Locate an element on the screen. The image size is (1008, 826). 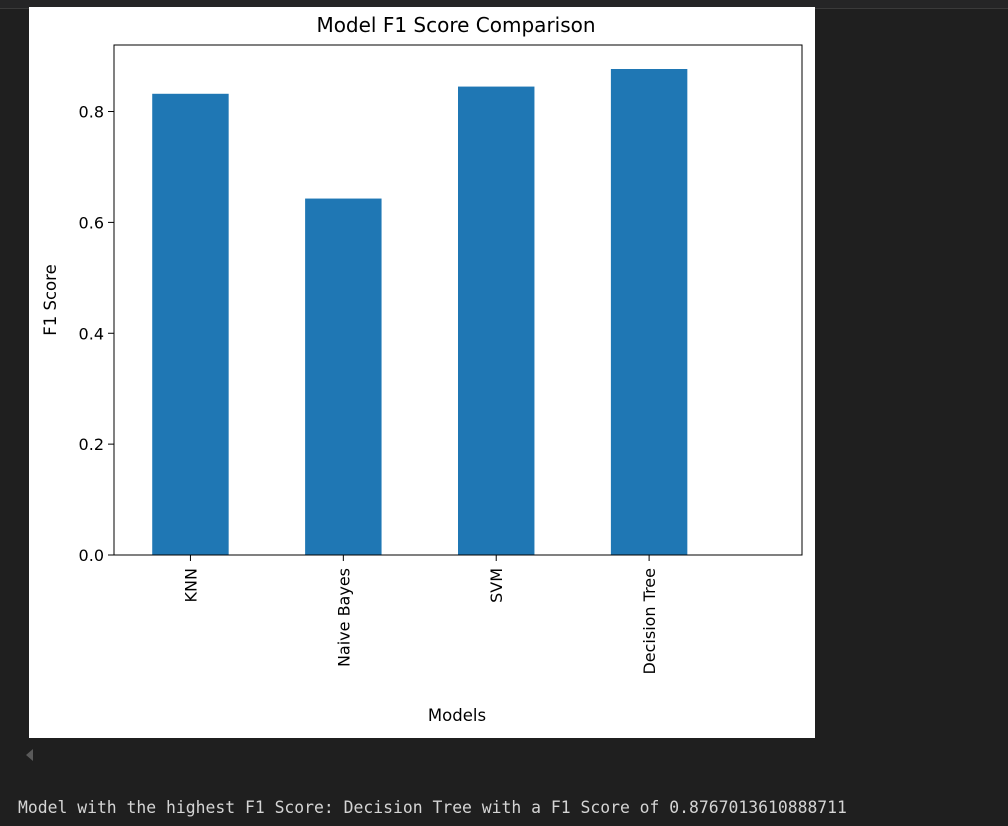
scroll-left-arrow-icon is located at coordinates (29, 755).